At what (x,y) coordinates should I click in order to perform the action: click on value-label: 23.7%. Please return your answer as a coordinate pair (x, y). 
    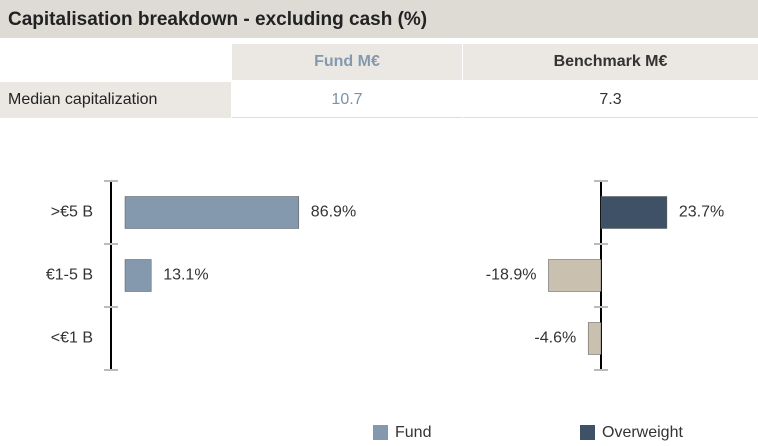
    Looking at the image, I should click on (701, 212).